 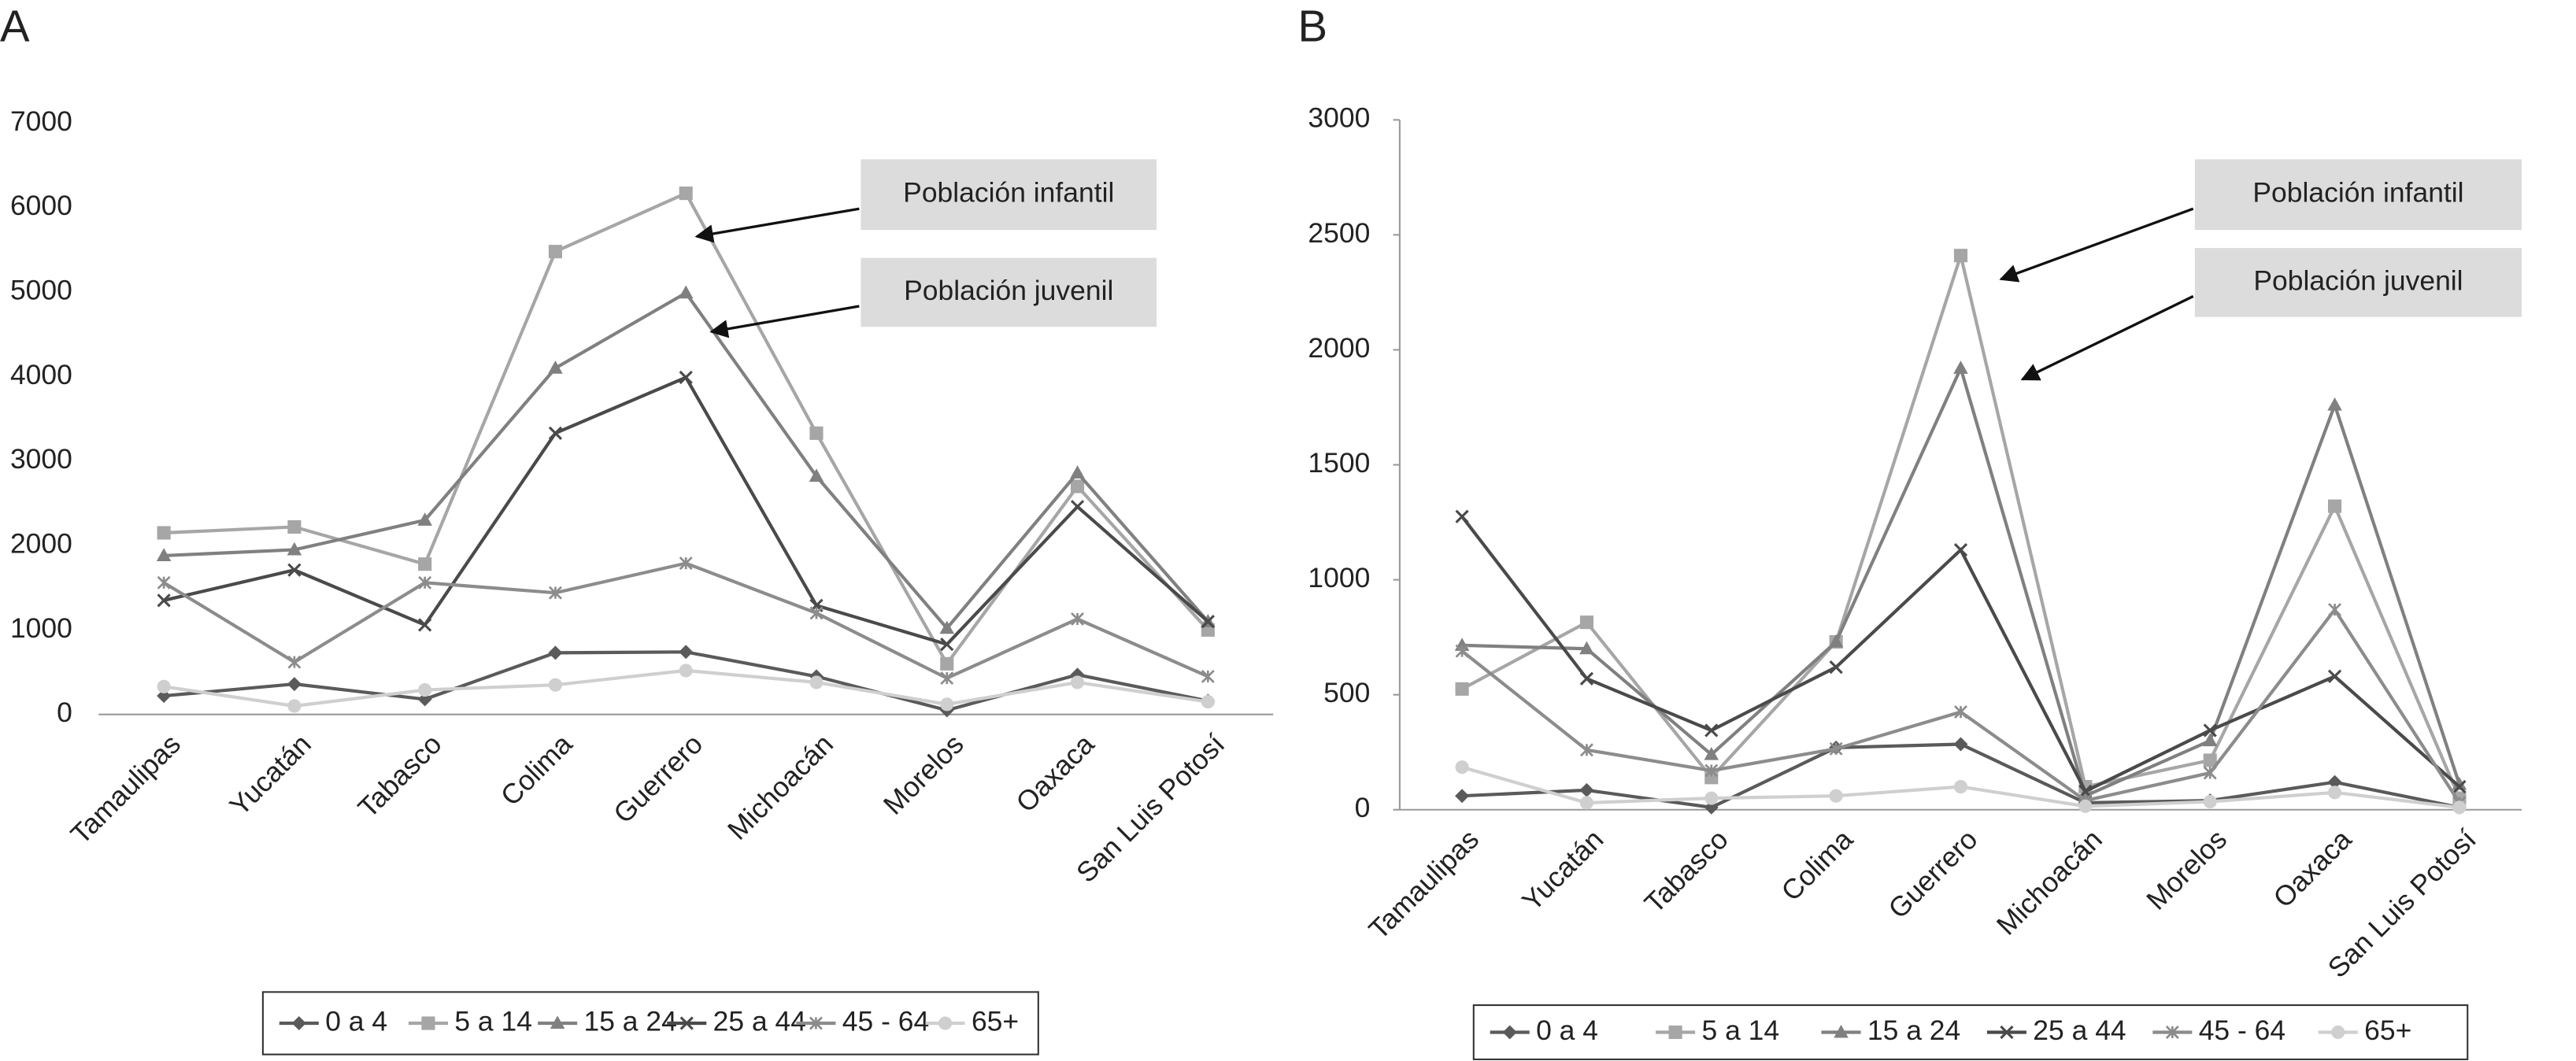 I want to click on y-tick-label: 7000, so click(x=41, y=121).